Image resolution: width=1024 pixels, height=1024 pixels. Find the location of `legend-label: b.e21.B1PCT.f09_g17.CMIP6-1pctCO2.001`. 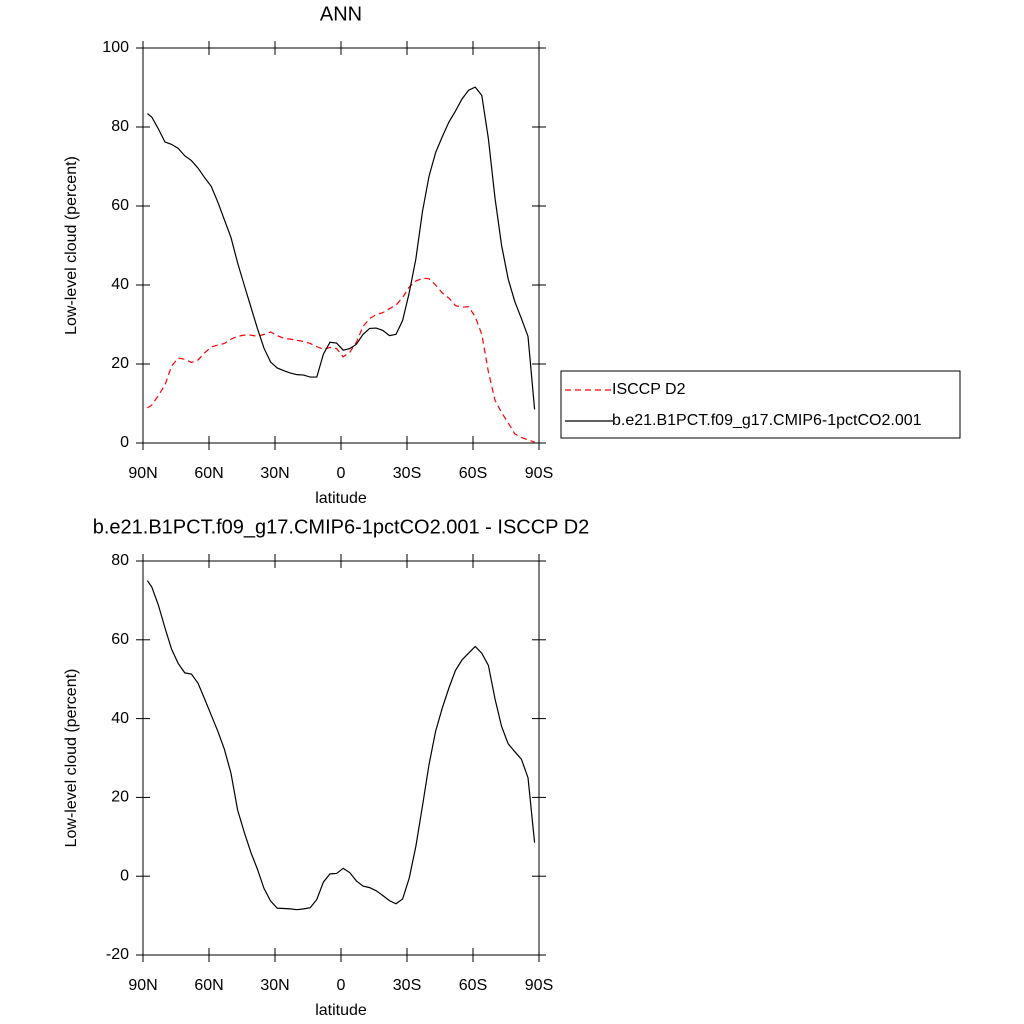

legend-label: b.e21.B1PCT.f09_g17.CMIP6-1pctCO2.001 is located at coordinates (767, 420).